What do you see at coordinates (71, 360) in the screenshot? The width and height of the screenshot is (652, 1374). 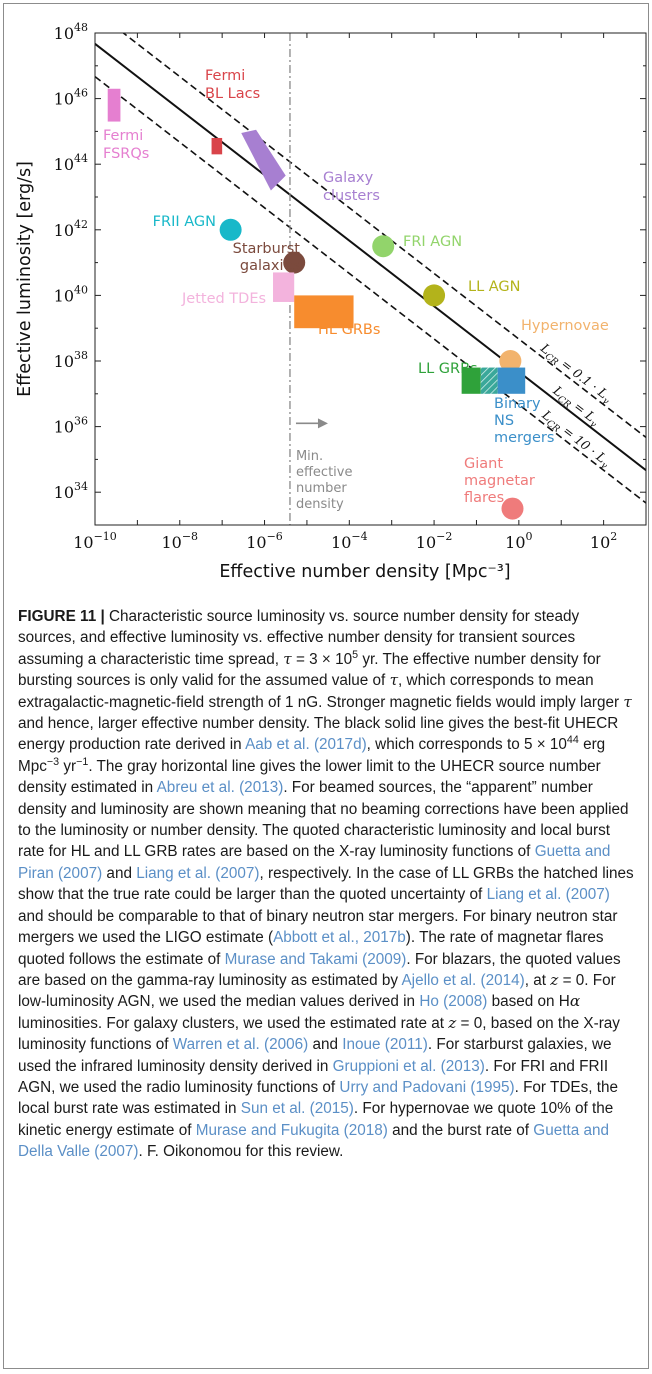 I see `y-tick-label: 1038` at bounding box center [71, 360].